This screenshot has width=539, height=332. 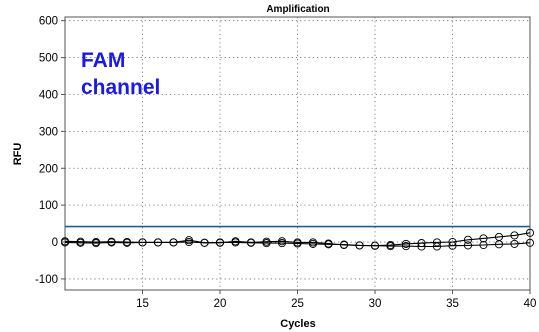 I want to click on y-tick-label: 400, so click(x=48, y=95).